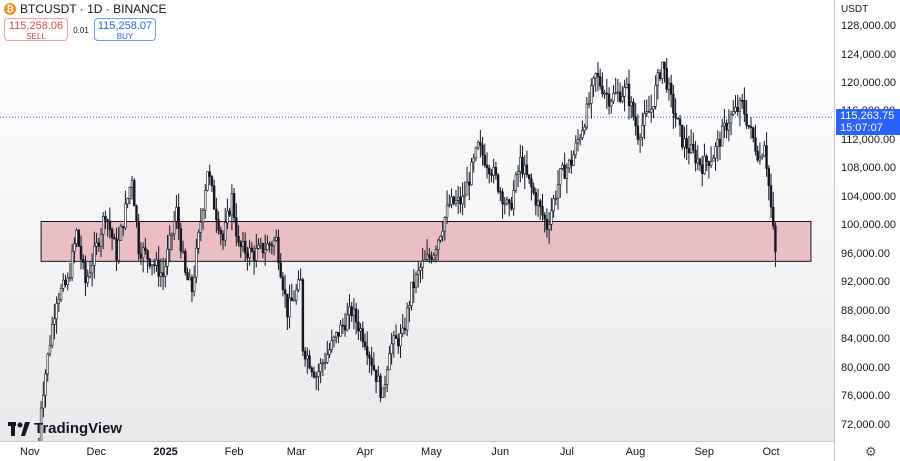 This screenshot has width=900, height=461. Describe the element at coordinates (855, 9) in the screenshot. I see `currency-label: USDT` at that location.